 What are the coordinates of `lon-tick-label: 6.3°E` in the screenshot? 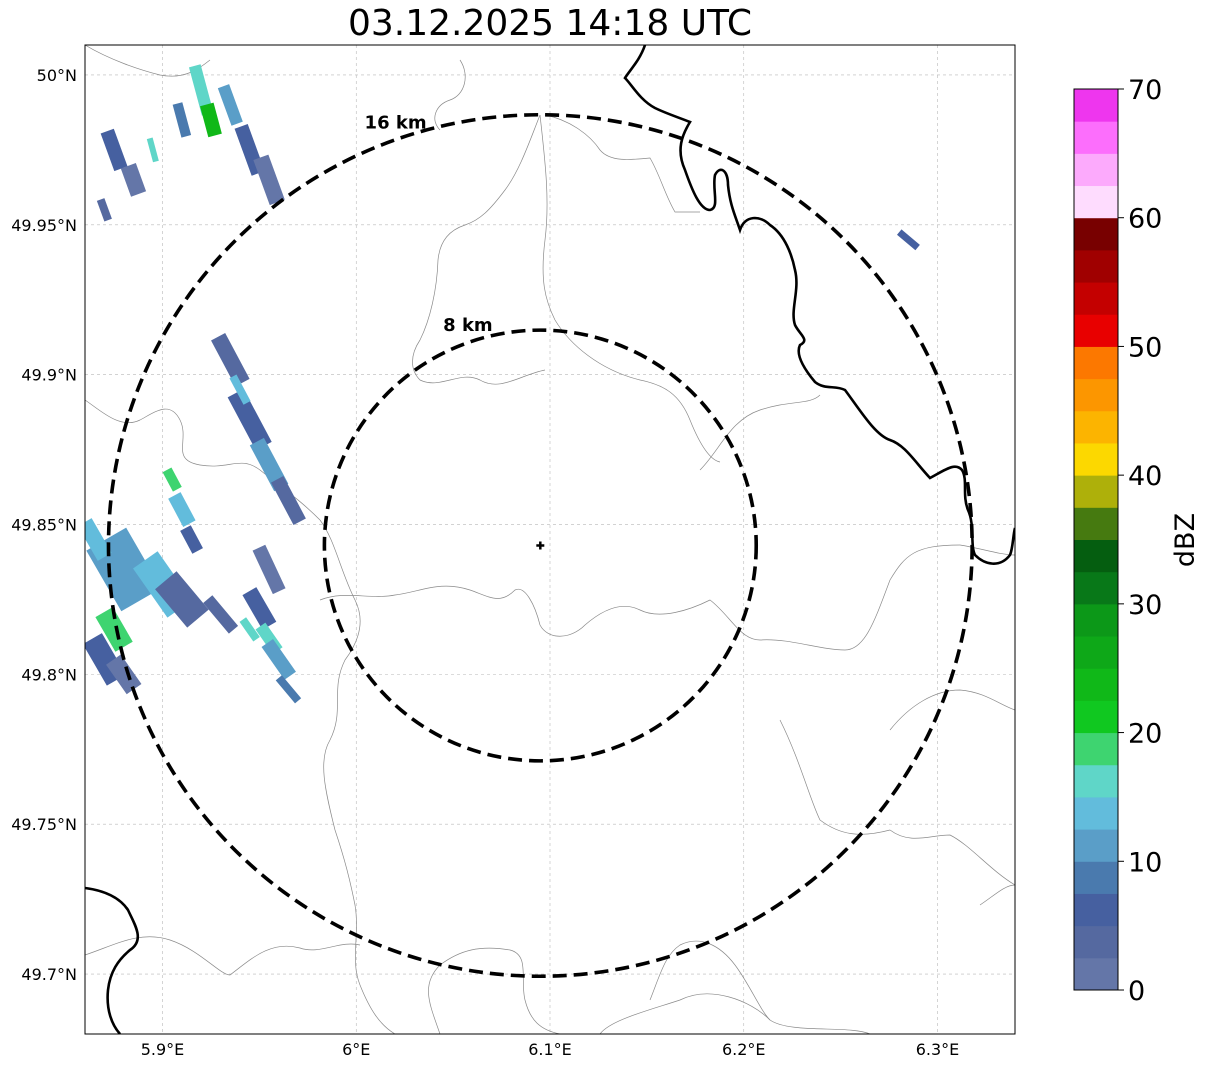 It's located at (938, 1049).